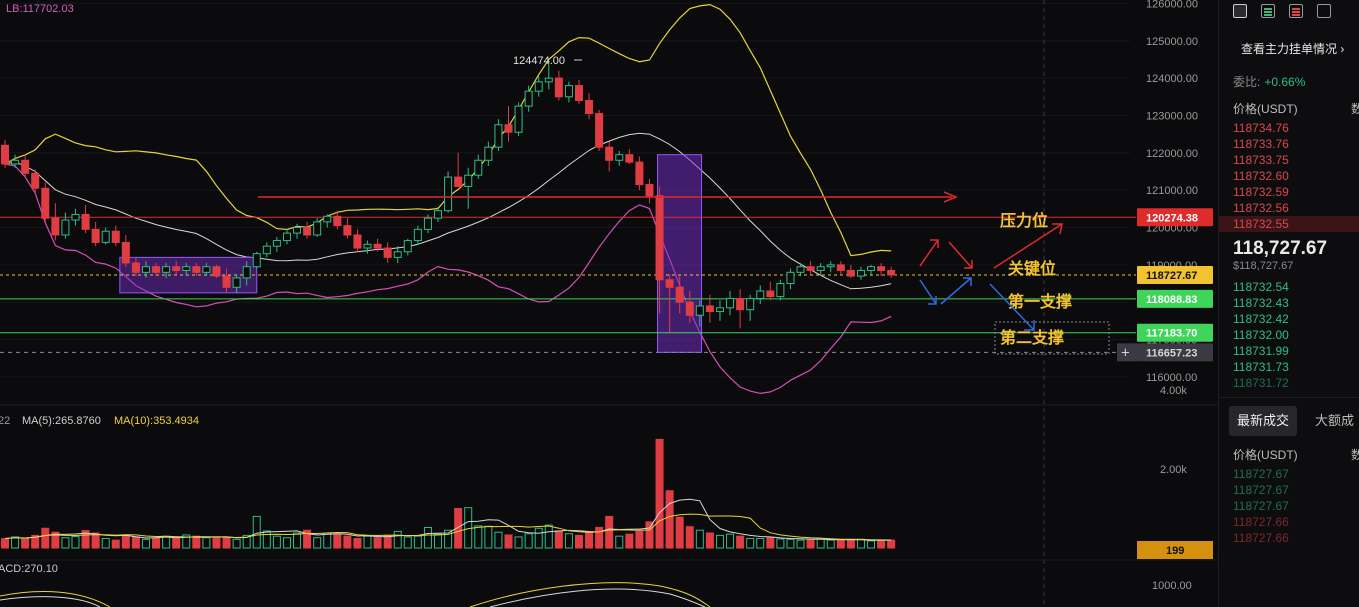  What do you see at coordinates (1289, 49) in the screenshot?
I see `main-orders-link-text: 查看主力挂单情况` at bounding box center [1289, 49].